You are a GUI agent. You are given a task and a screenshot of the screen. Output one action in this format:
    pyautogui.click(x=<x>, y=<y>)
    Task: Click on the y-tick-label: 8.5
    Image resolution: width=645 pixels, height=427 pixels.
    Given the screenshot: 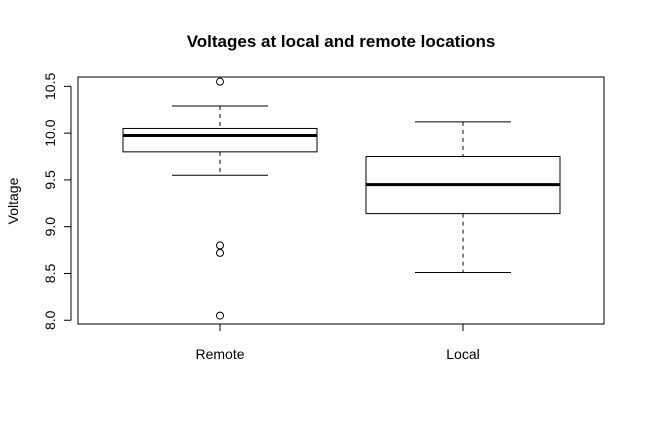 What is the action you would take?
    pyautogui.click(x=50, y=274)
    